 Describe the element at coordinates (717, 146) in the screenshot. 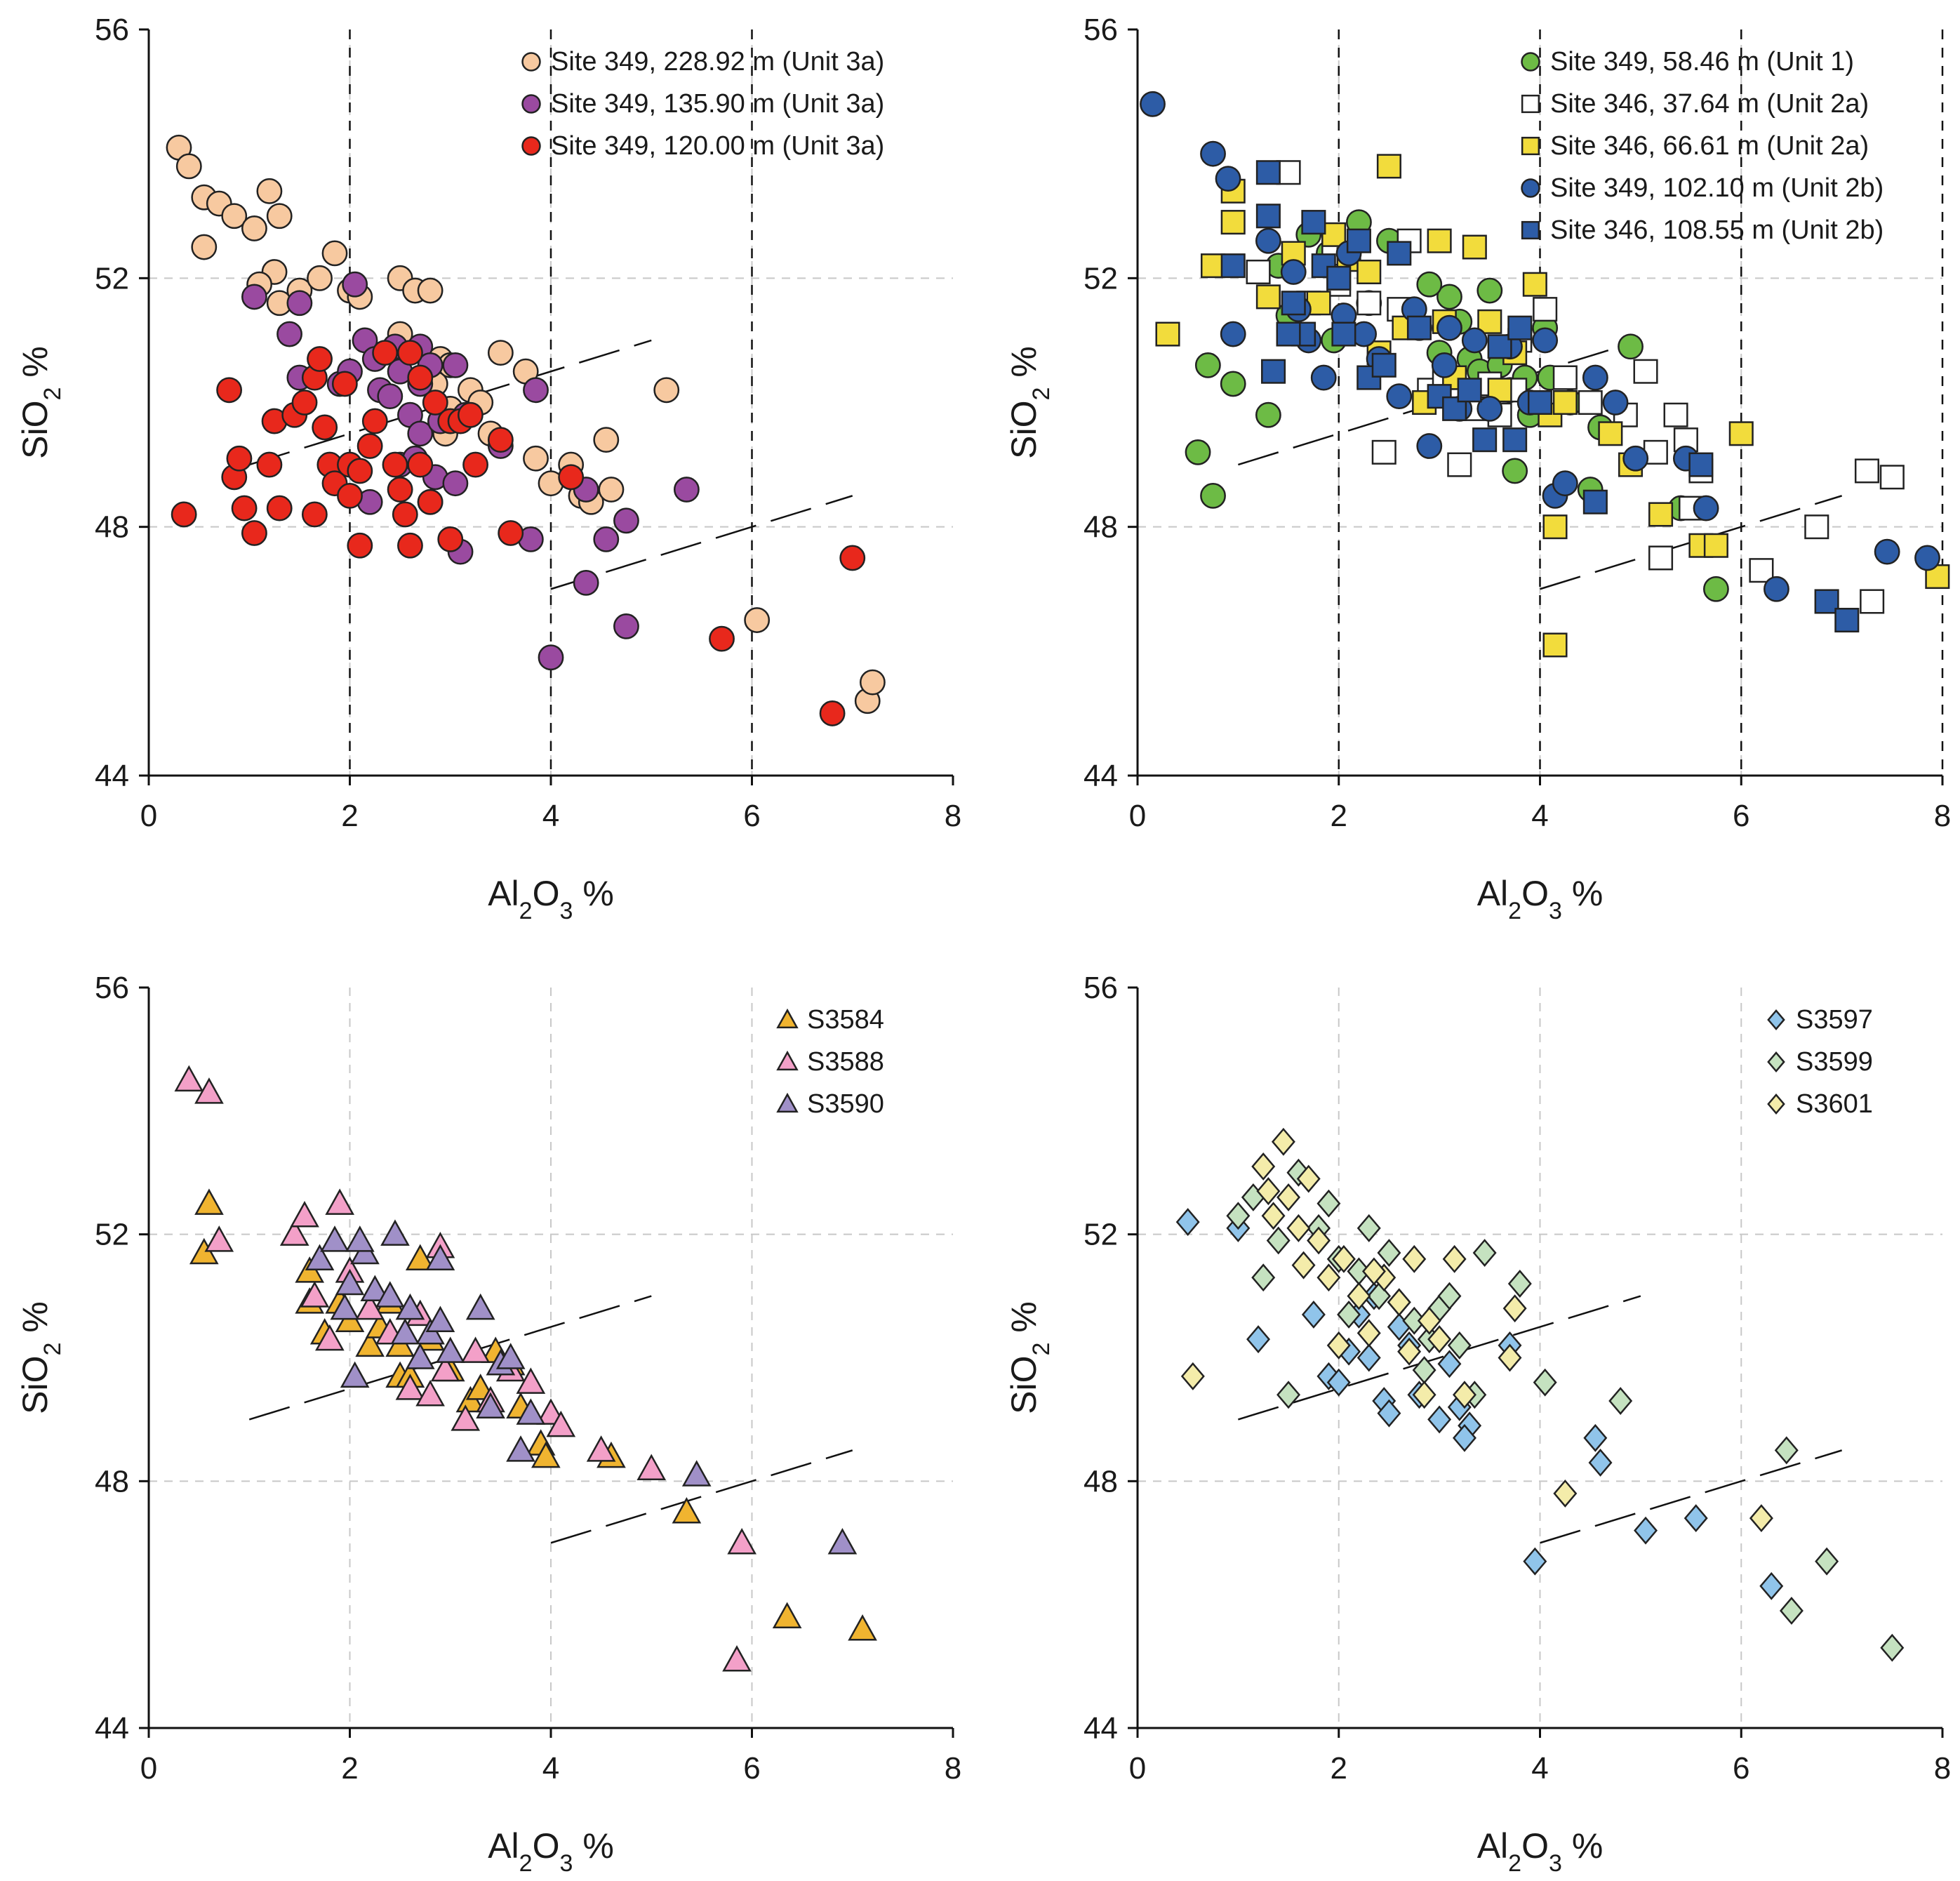

I see `legend-label: Site 349, 120.00 m (Unit 3a)` at that location.